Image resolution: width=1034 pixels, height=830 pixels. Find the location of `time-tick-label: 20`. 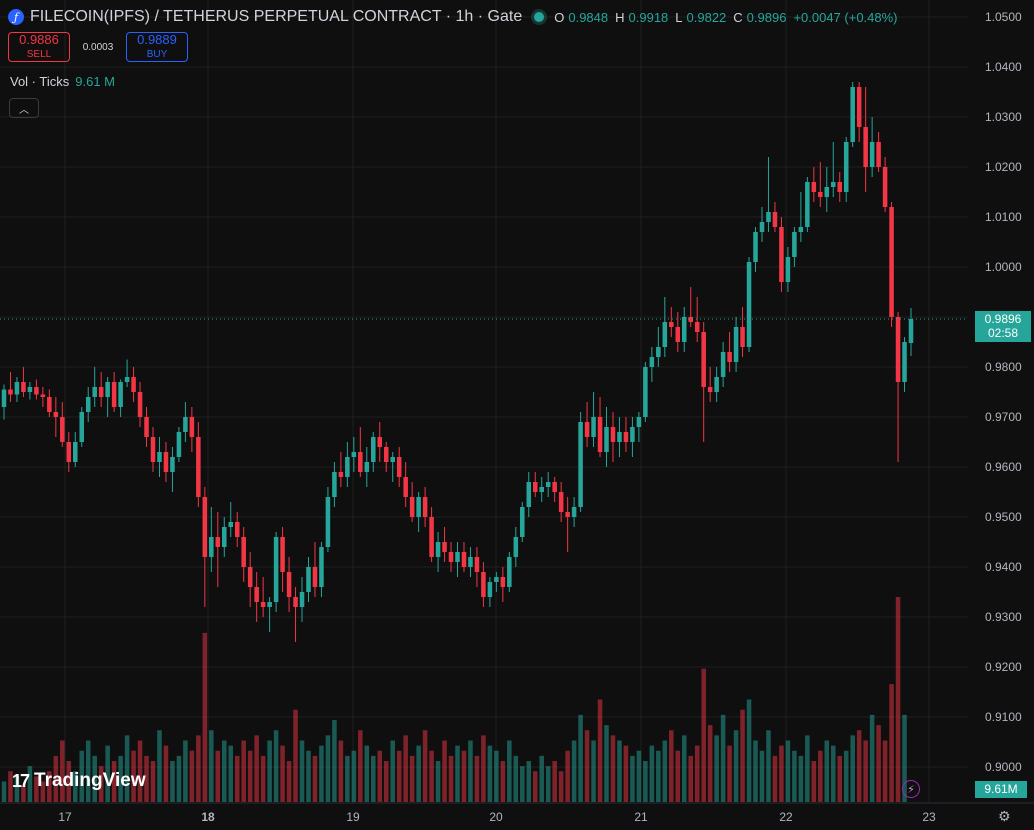

time-tick-label: 20 is located at coordinates (496, 817).